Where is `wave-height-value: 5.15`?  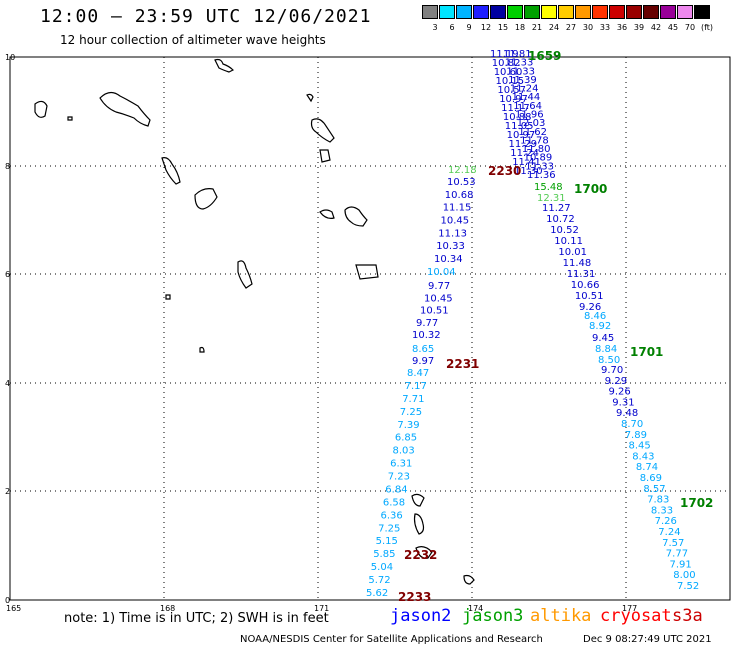 wave-height-value: 5.15 is located at coordinates (387, 541).